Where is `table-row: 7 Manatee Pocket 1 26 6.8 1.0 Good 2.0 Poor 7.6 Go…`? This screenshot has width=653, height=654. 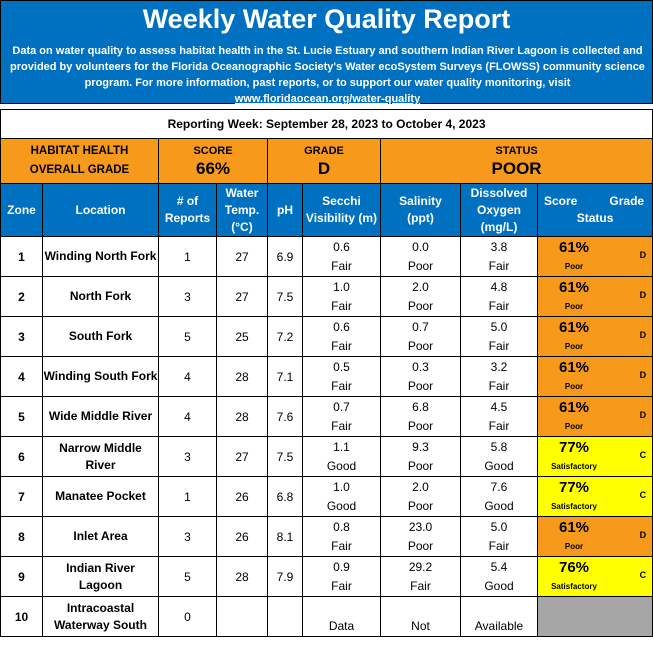 table-row: 7 Manatee Pocket 1 26 6.8 1.0 Good 2.0 Poor 7.6 Go… is located at coordinates (326, 496).